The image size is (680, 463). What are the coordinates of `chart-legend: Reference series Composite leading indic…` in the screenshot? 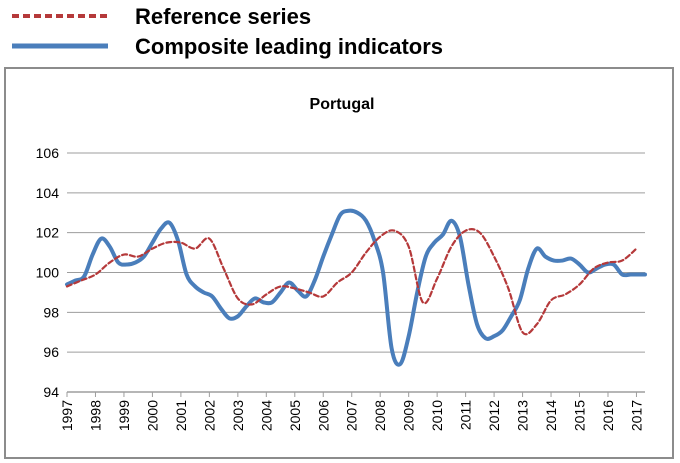 It's located at (340, 33).